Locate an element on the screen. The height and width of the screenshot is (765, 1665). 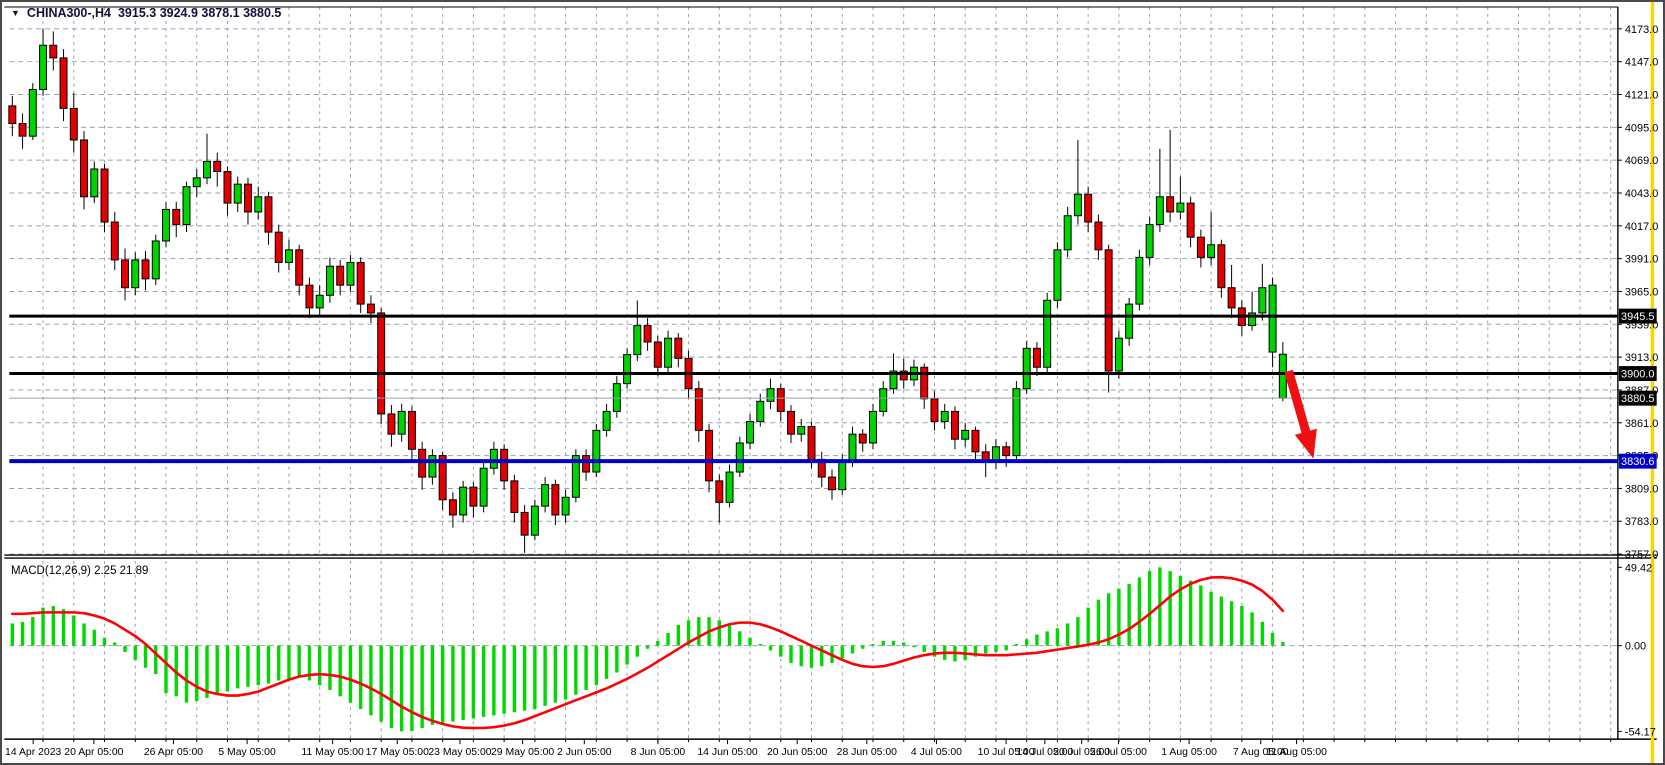
price-badge-3830.6 is located at coordinates (1637, 461).